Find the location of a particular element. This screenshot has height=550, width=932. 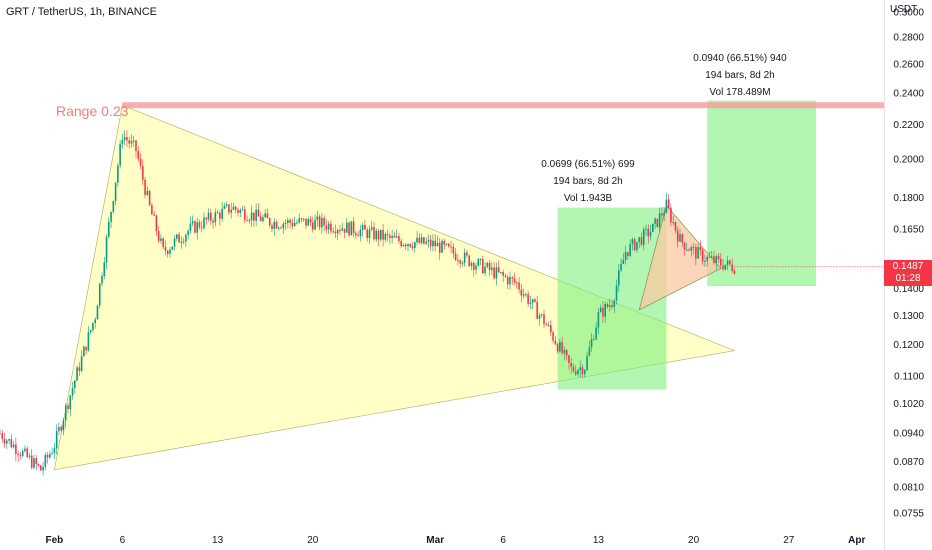

measure-1-change: 0.0699 (66.51%) 699 is located at coordinates (588, 164).